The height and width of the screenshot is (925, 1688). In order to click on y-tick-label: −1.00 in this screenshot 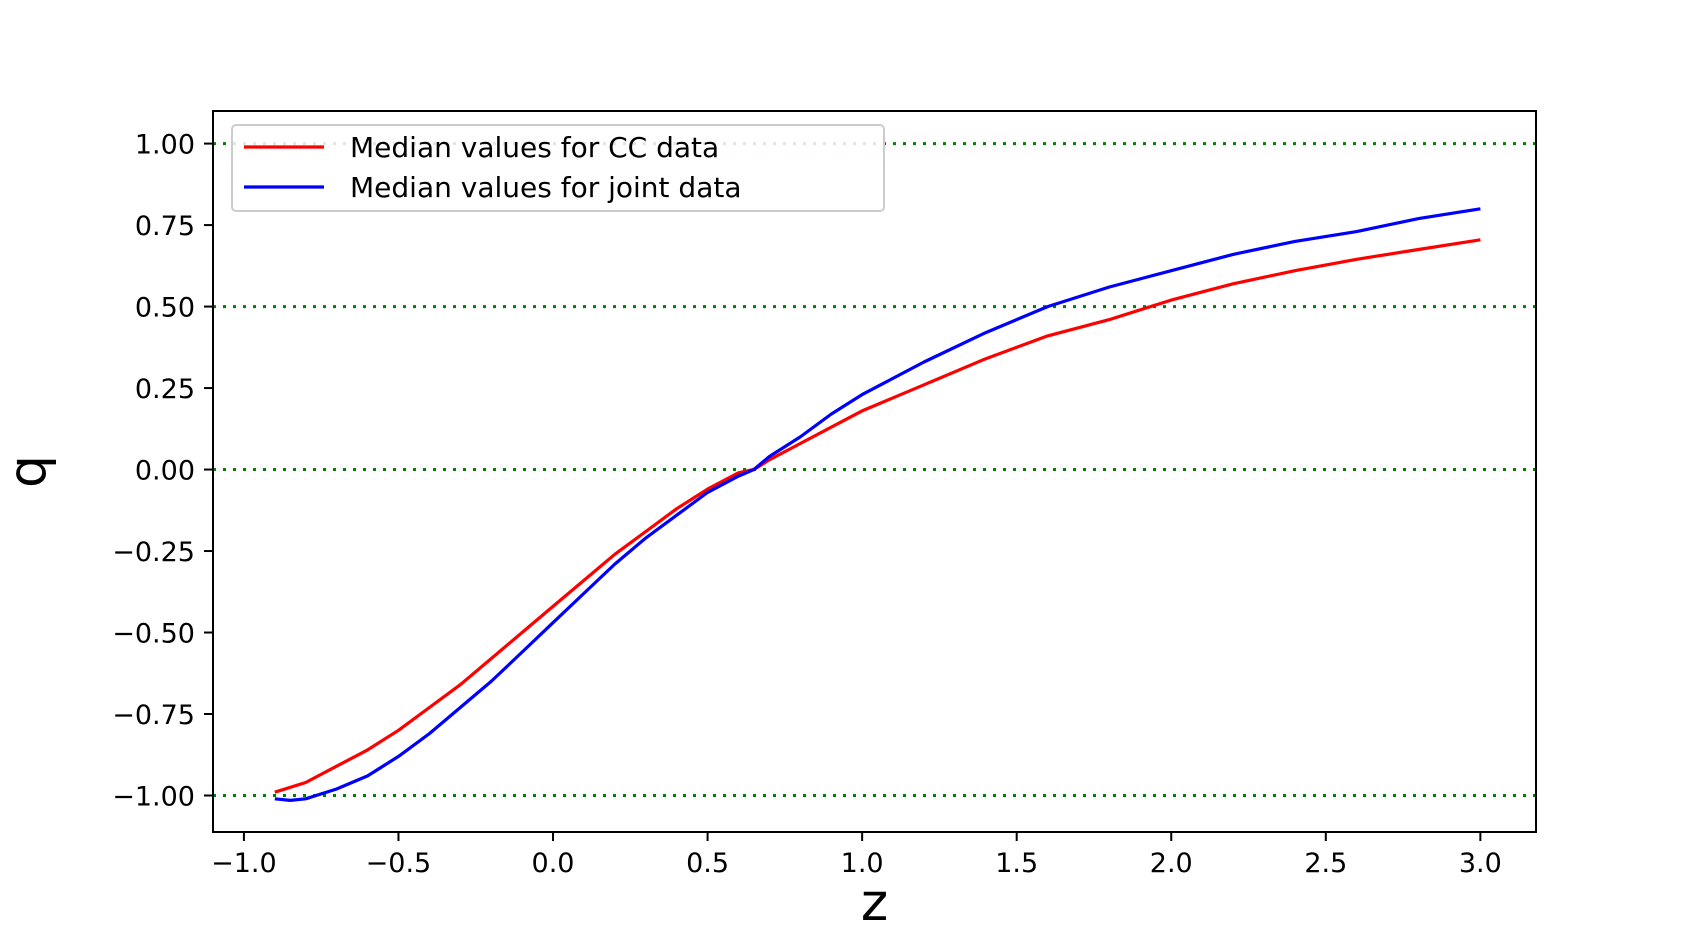, I will do `click(153, 796)`.